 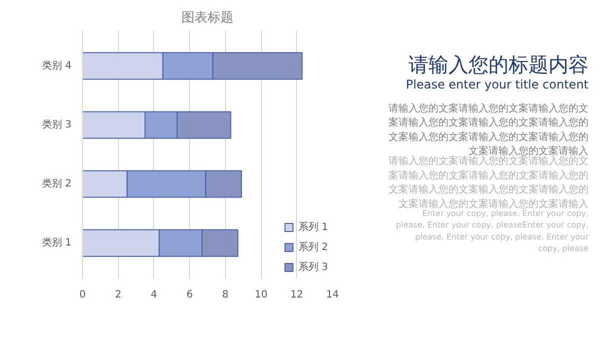 What do you see at coordinates (57, 184) in the screenshot?
I see `y-tick-label: 类别 2` at bounding box center [57, 184].